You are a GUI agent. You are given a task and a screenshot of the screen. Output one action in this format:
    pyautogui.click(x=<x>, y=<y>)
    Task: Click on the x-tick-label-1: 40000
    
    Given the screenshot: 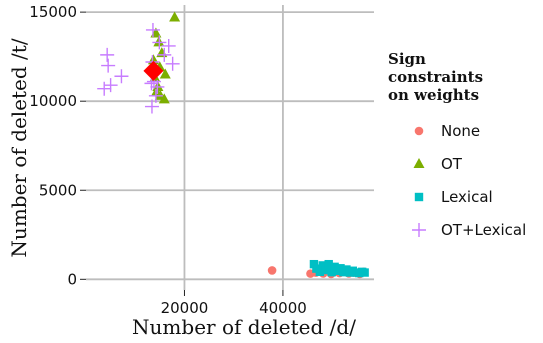 What is the action you would take?
    pyautogui.click(x=283, y=308)
    